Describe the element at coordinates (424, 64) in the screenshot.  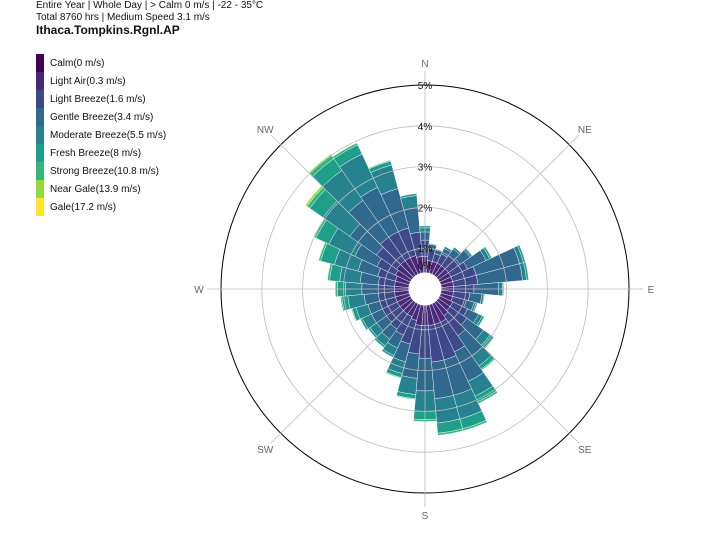
I see `direction-label: N` at that location.